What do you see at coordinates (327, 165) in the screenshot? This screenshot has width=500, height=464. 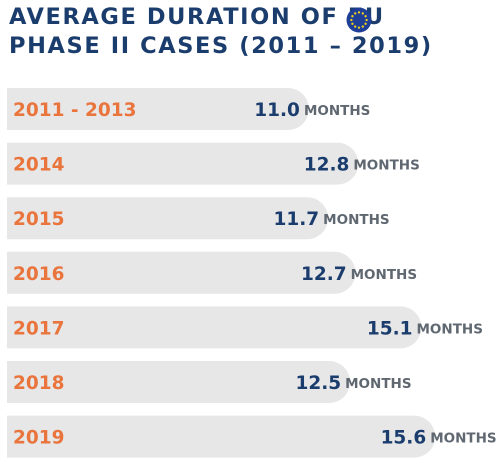 I see `value-label-1: 12.8` at bounding box center [327, 165].